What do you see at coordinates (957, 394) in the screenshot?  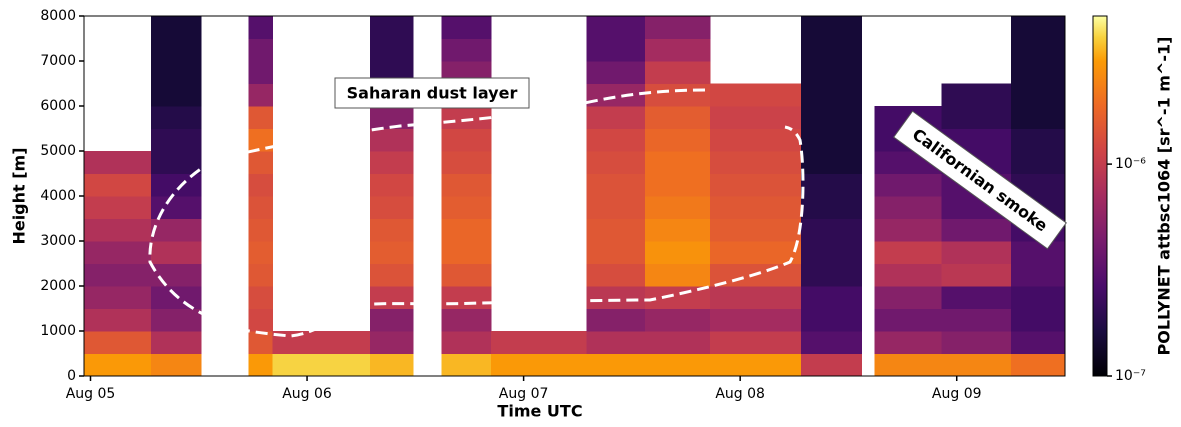 I see `x-tick-label: Aug 09` at bounding box center [957, 394].